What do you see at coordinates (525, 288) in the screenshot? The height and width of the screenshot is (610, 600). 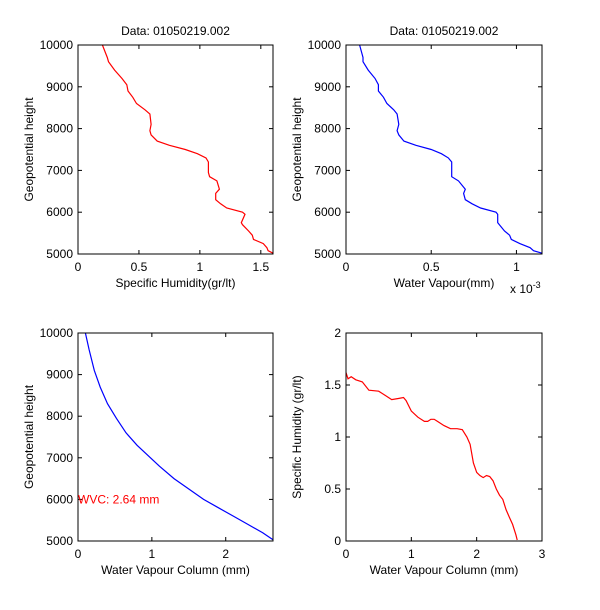 I see `x-axis-multiplier: x 10-3` at bounding box center [525, 288].